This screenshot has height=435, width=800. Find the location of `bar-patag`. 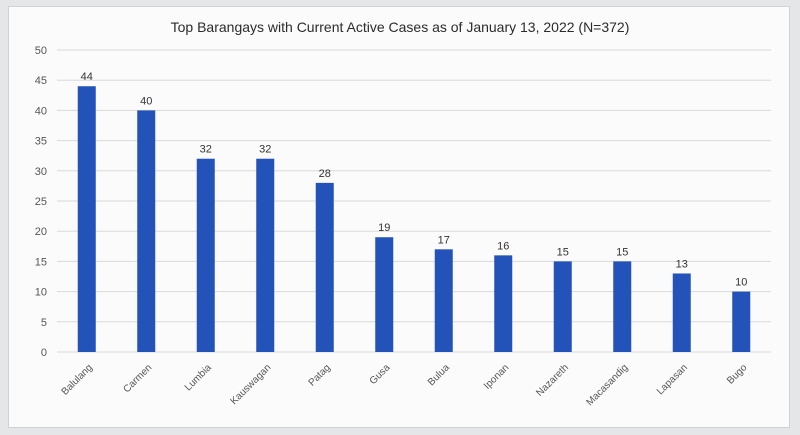

bar-patag is located at coordinates (324, 267).